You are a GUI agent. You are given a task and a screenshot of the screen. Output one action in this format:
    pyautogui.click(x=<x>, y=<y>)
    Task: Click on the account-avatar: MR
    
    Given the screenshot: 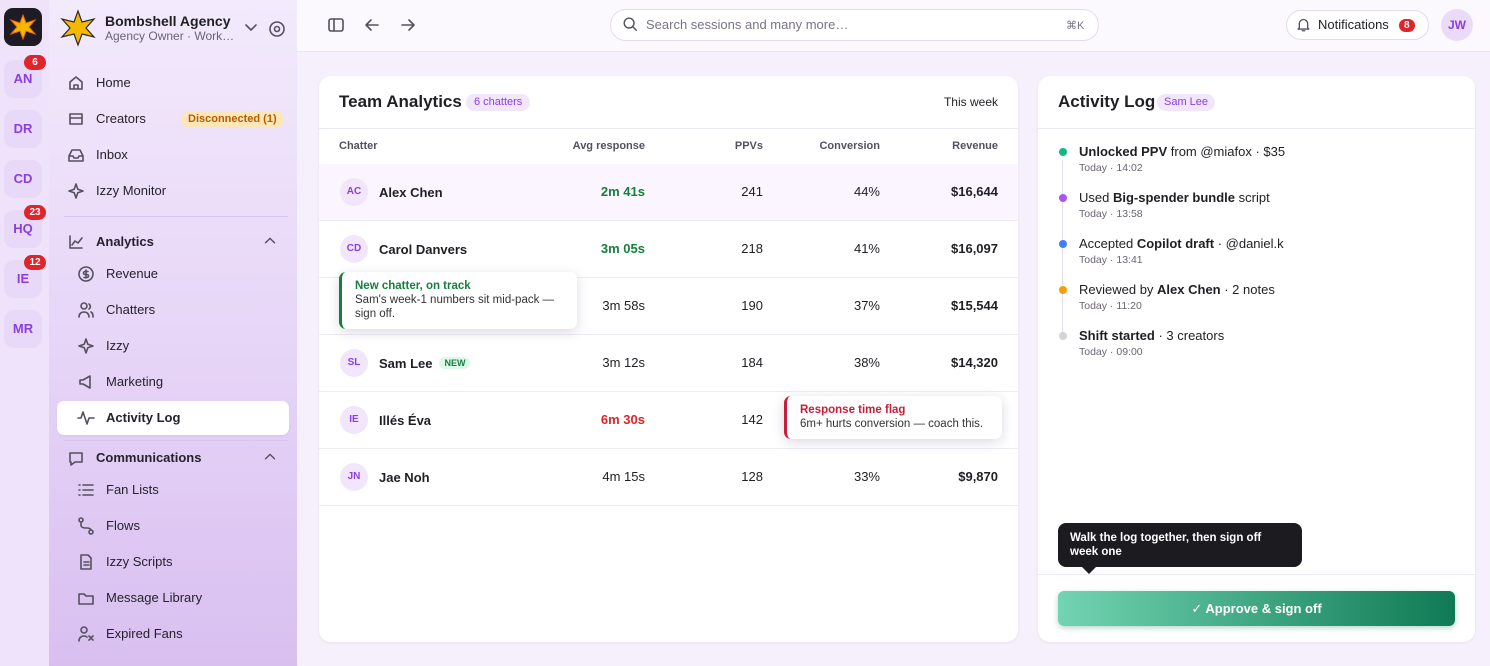 What is the action you would take?
    pyautogui.click(x=23, y=329)
    